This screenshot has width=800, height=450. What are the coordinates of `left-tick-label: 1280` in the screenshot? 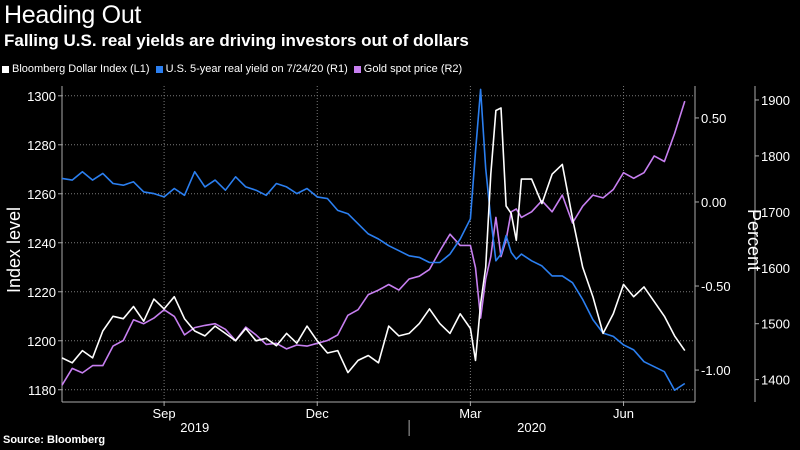 It's located at (41, 145).